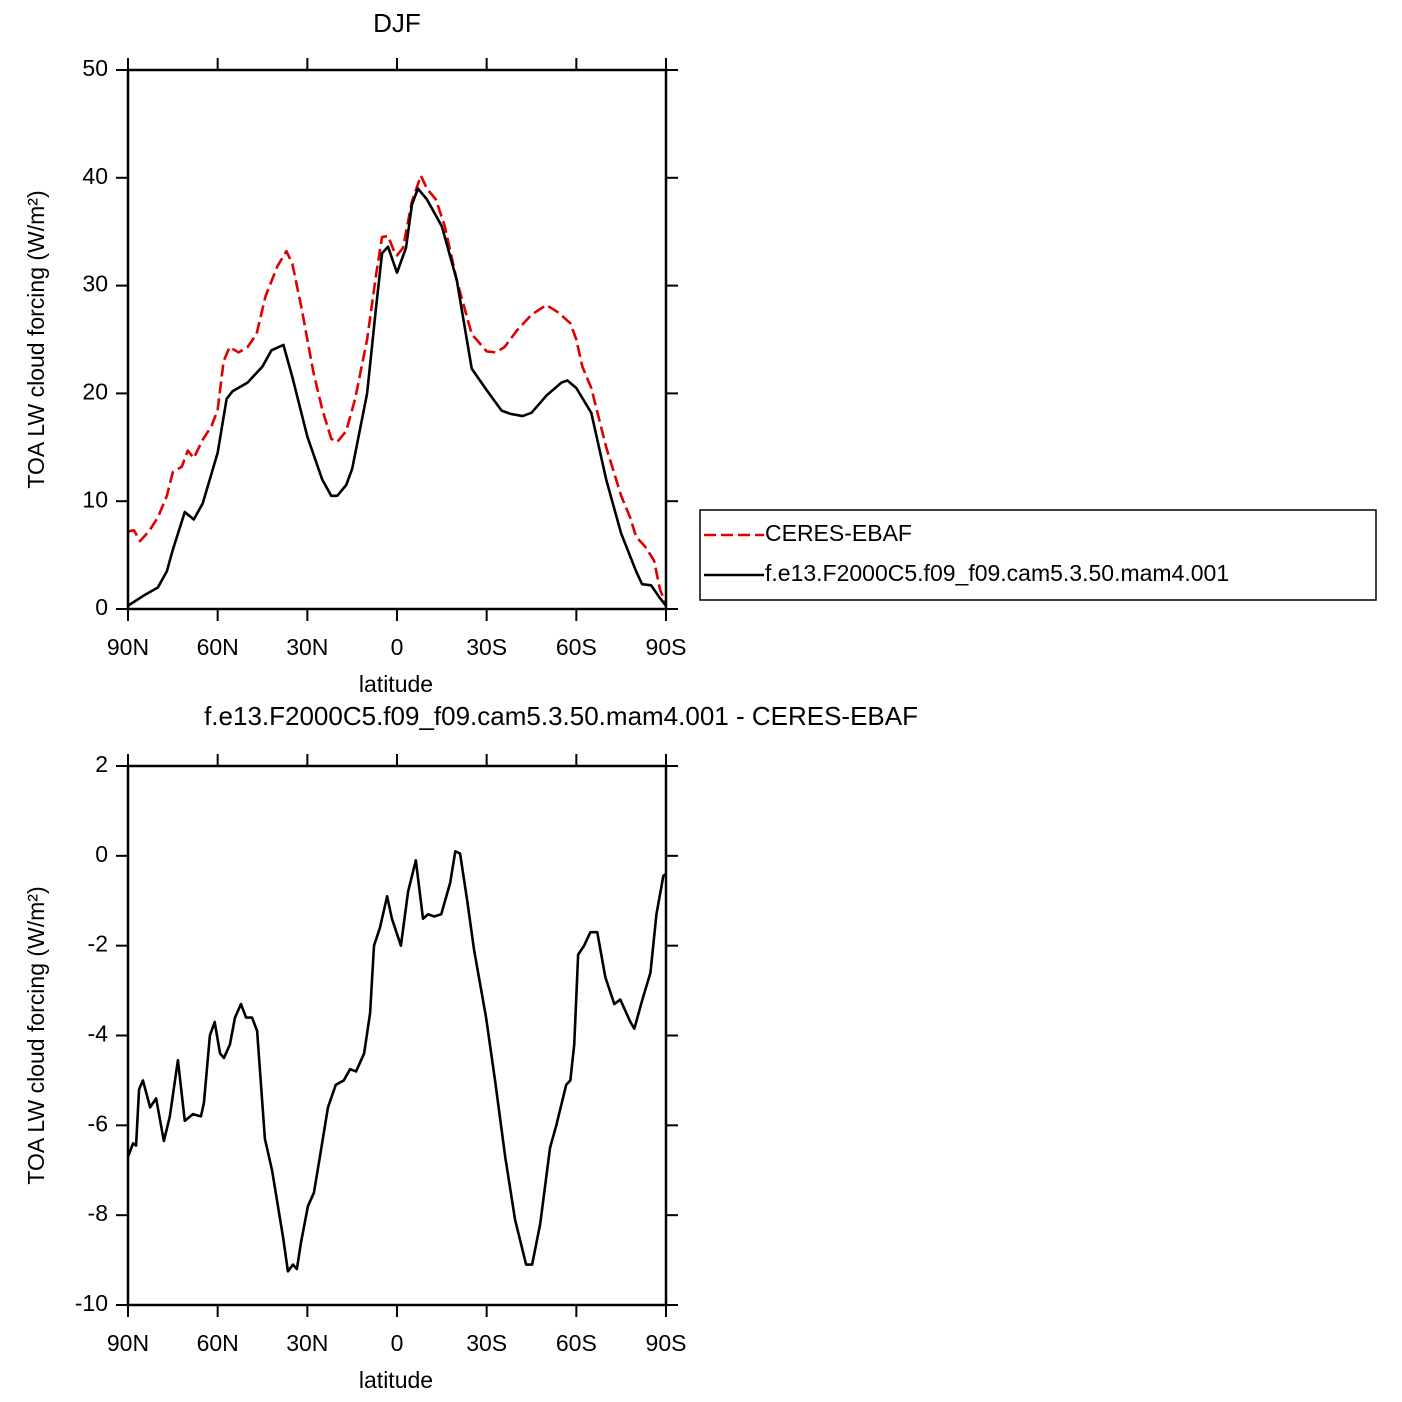 This screenshot has width=1402, height=1402. What do you see at coordinates (98, 944) in the screenshot?
I see `y-tick-label: -2` at bounding box center [98, 944].